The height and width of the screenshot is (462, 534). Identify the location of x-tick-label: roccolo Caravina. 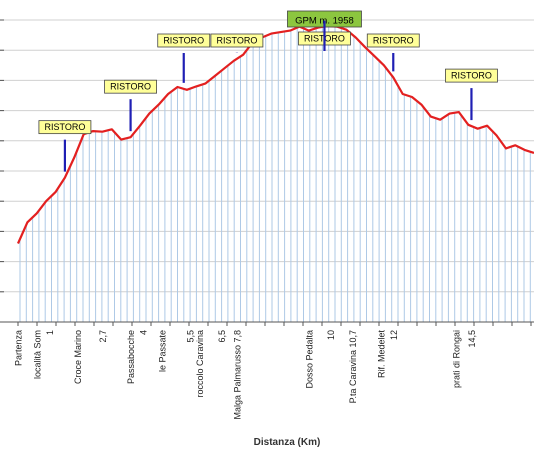
(200, 364).